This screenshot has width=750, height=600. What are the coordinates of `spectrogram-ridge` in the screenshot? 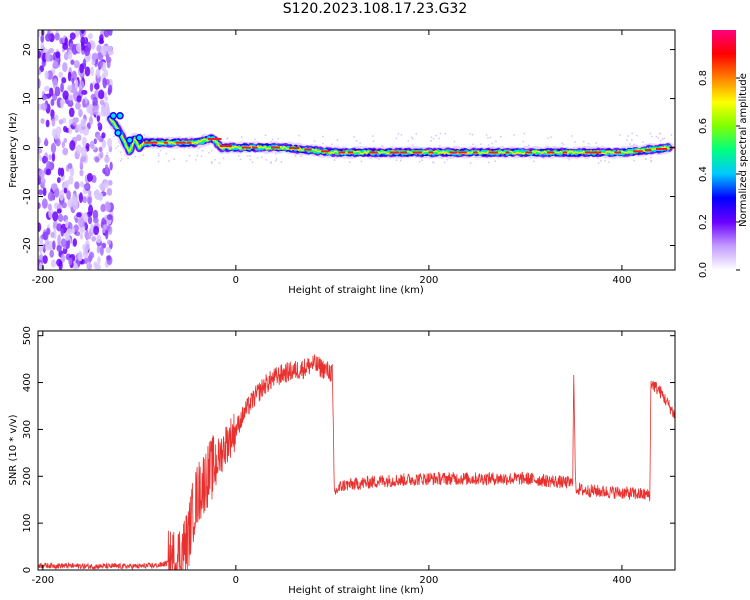 It's located at (390, 135).